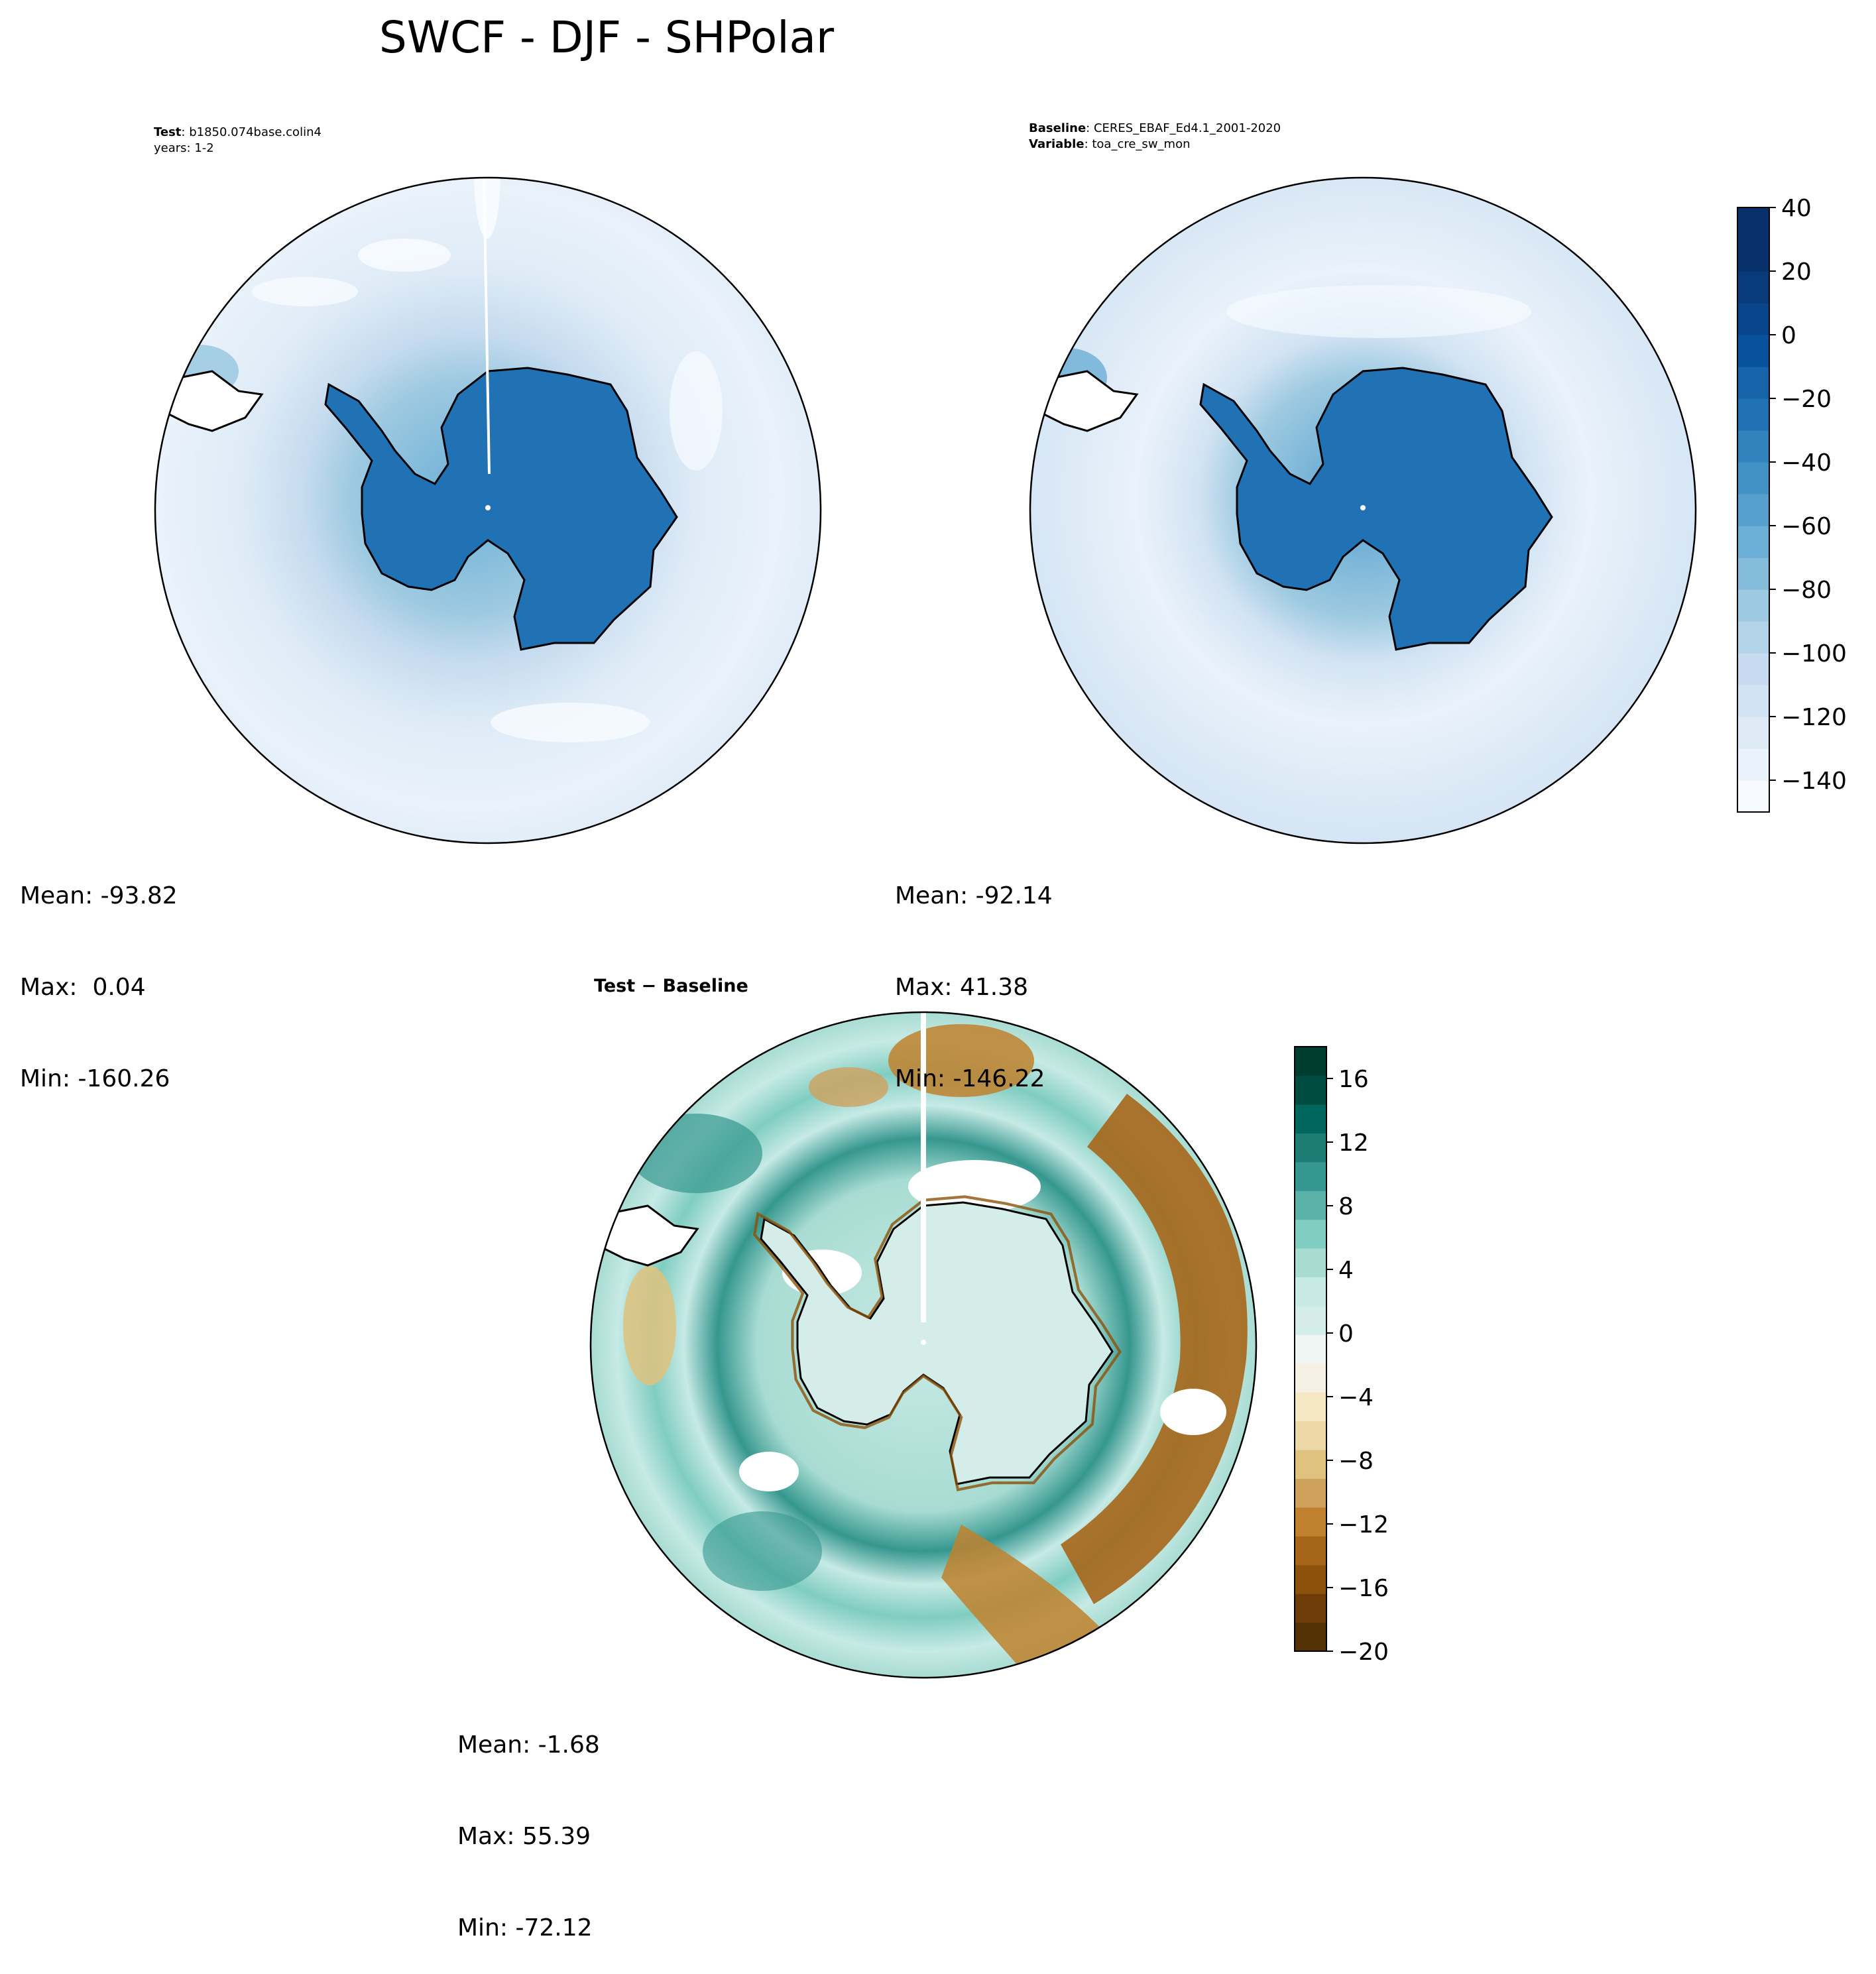  What do you see at coordinates (923, 1167) in the screenshot?
I see `diff-seam` at bounding box center [923, 1167].